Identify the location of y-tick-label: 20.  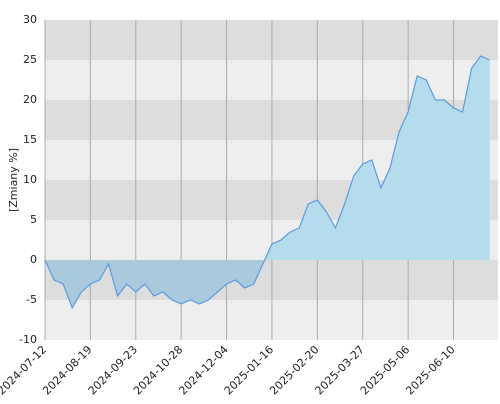
(30, 99).